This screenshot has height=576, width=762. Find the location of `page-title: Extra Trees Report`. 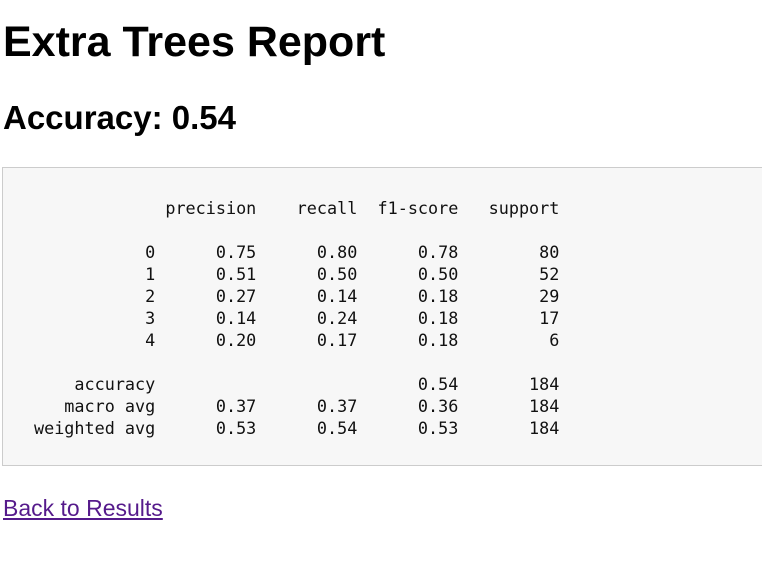

page-title: Extra Trees Report is located at coordinates (194, 42).